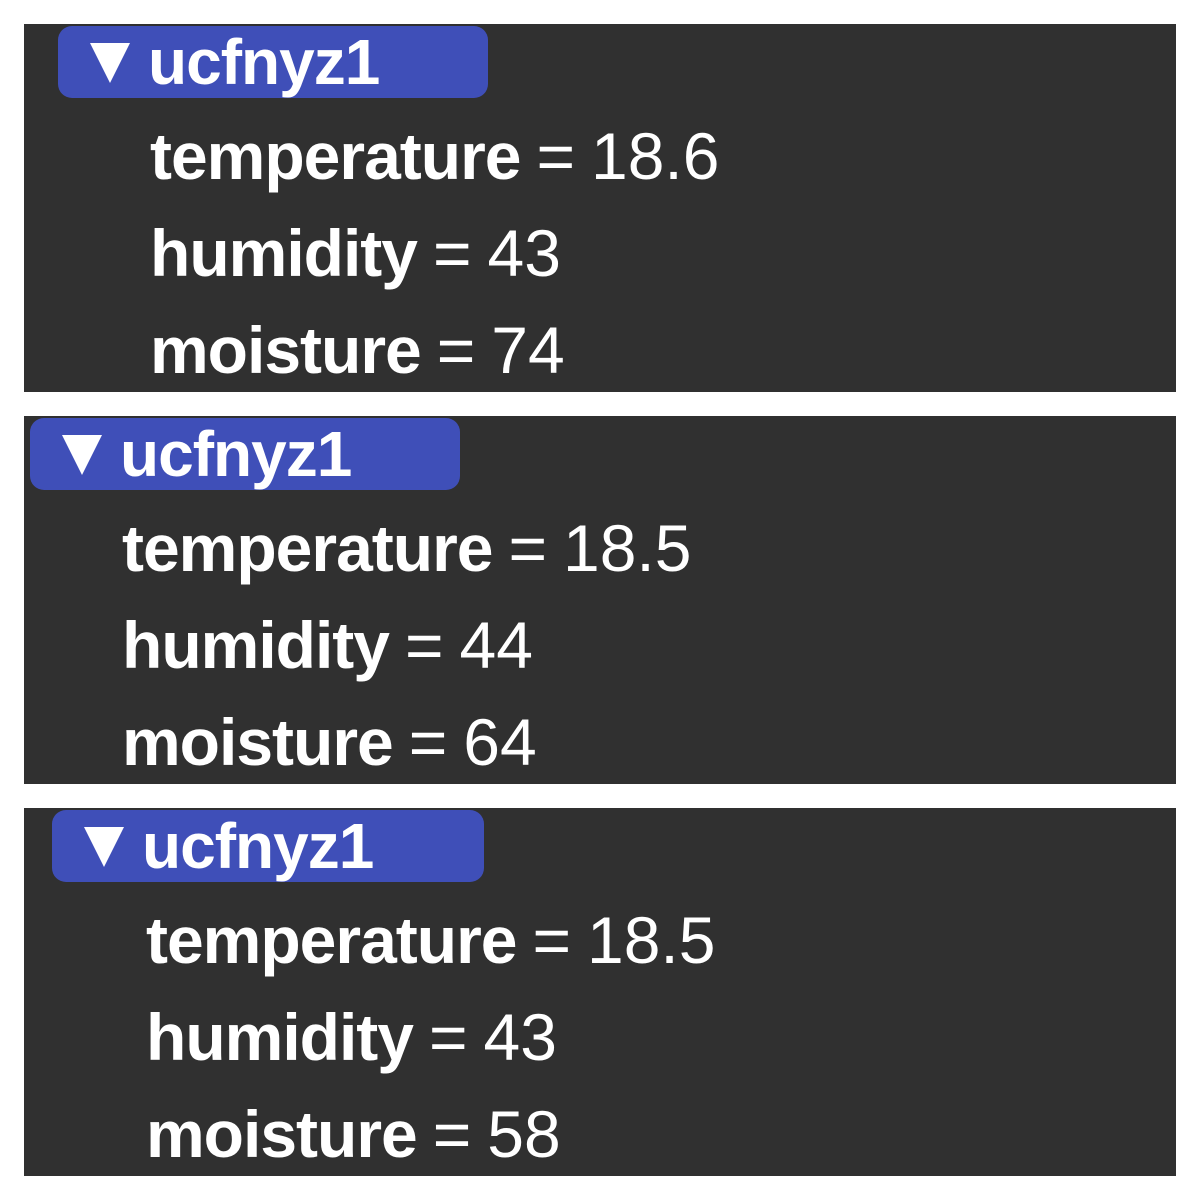  What do you see at coordinates (524, 1134) in the screenshot?
I see `property-value: 58` at bounding box center [524, 1134].